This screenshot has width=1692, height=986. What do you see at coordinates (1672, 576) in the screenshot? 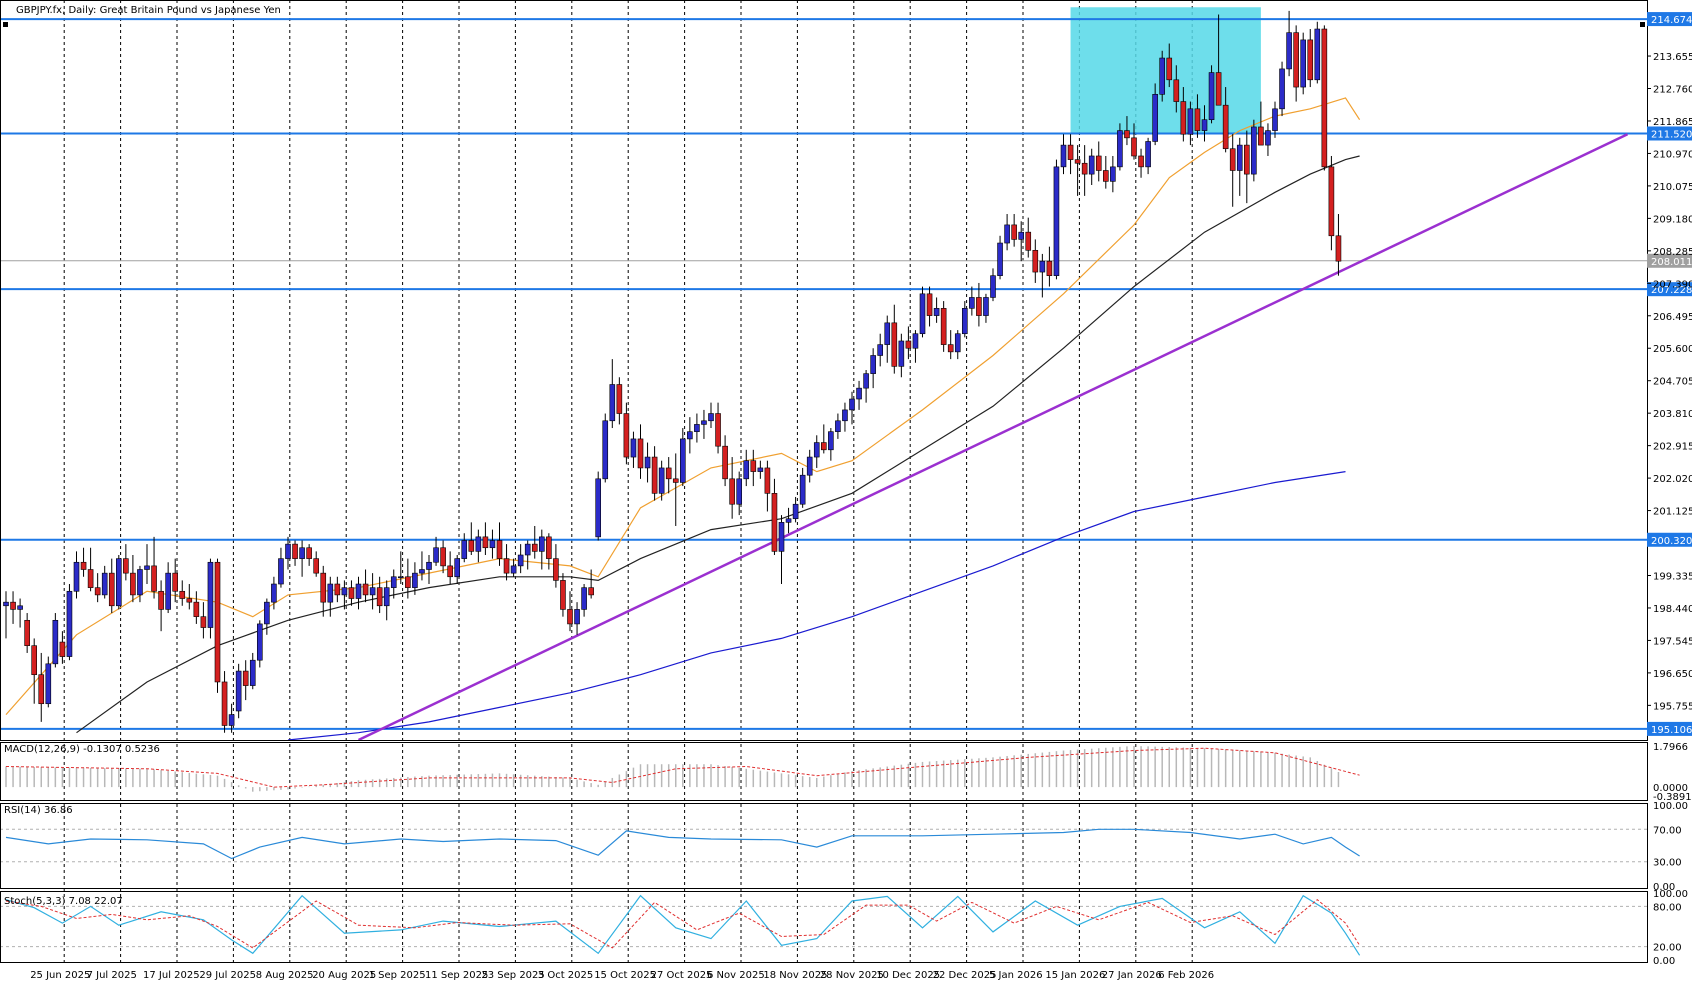
I see `y-tick-label: 199.335` at bounding box center [1672, 576].